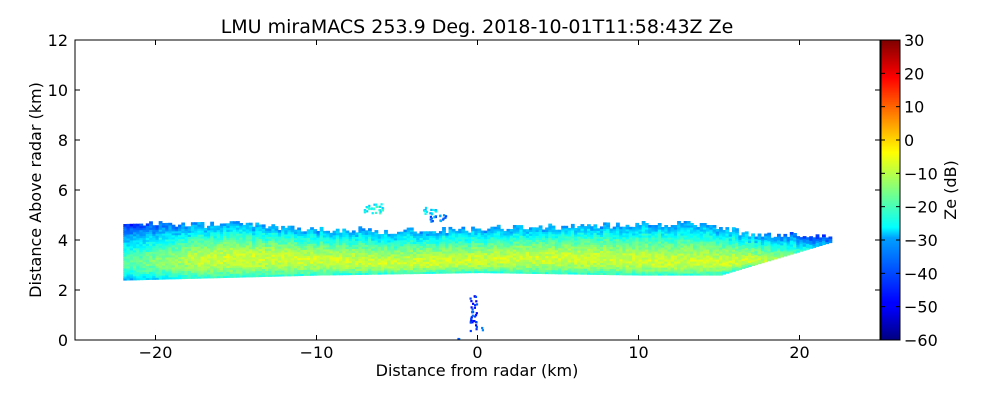 This screenshot has width=1000, height=400. What do you see at coordinates (472, 322) in the screenshot?
I see `echo-patch-cell` at bounding box center [472, 322].